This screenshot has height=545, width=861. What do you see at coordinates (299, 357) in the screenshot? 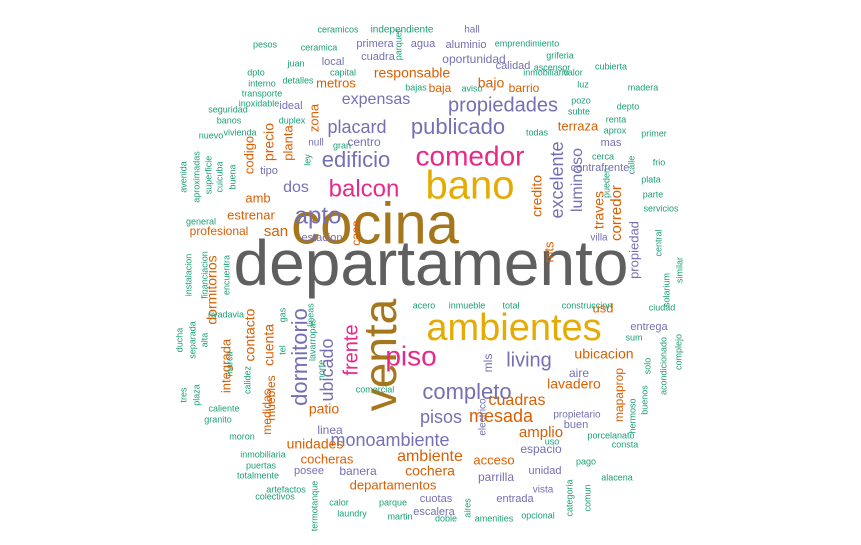
I see `word-dormitorio: dormitorio` at bounding box center [299, 357].